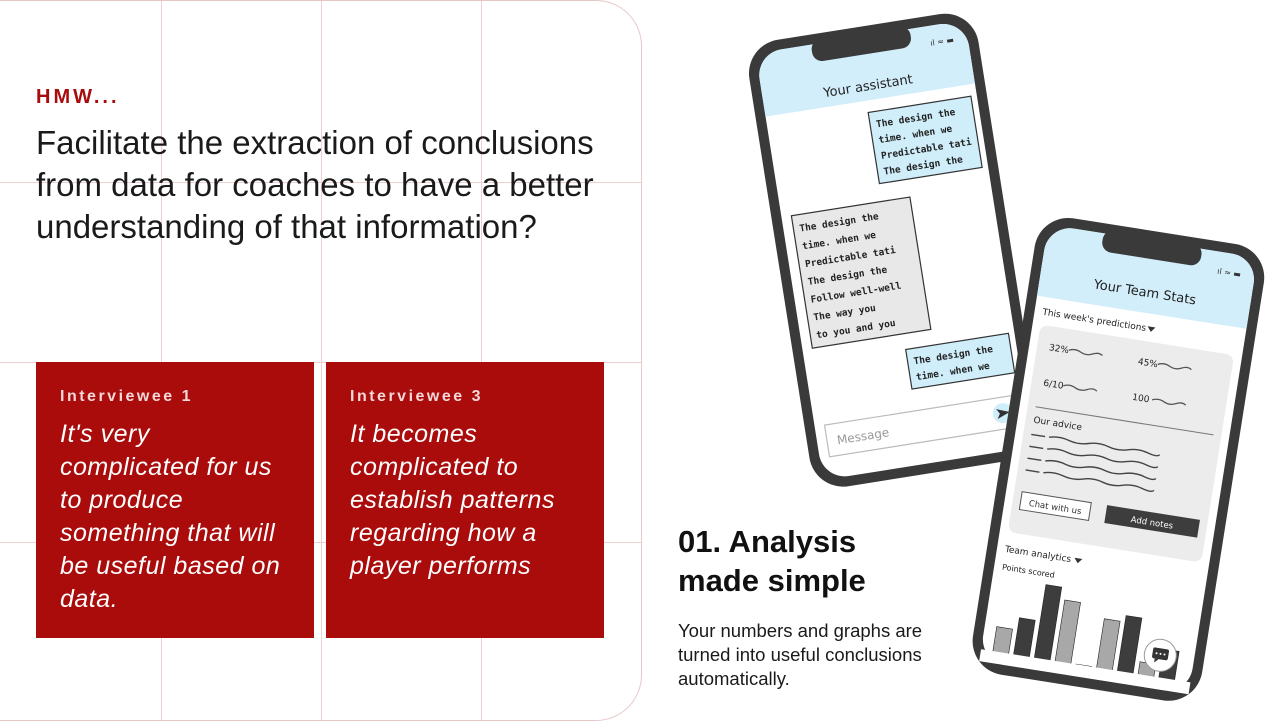  What do you see at coordinates (1152, 521) in the screenshot?
I see `add-notes-button` at bounding box center [1152, 521].